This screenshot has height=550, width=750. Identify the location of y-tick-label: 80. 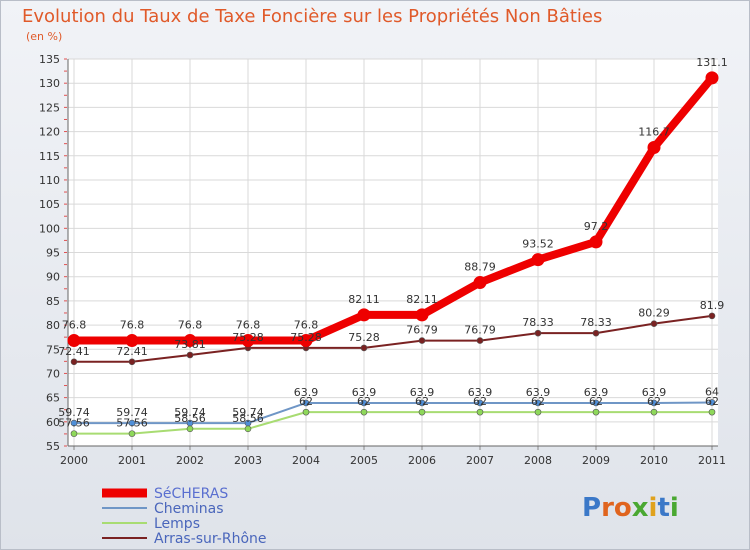
(53, 325).